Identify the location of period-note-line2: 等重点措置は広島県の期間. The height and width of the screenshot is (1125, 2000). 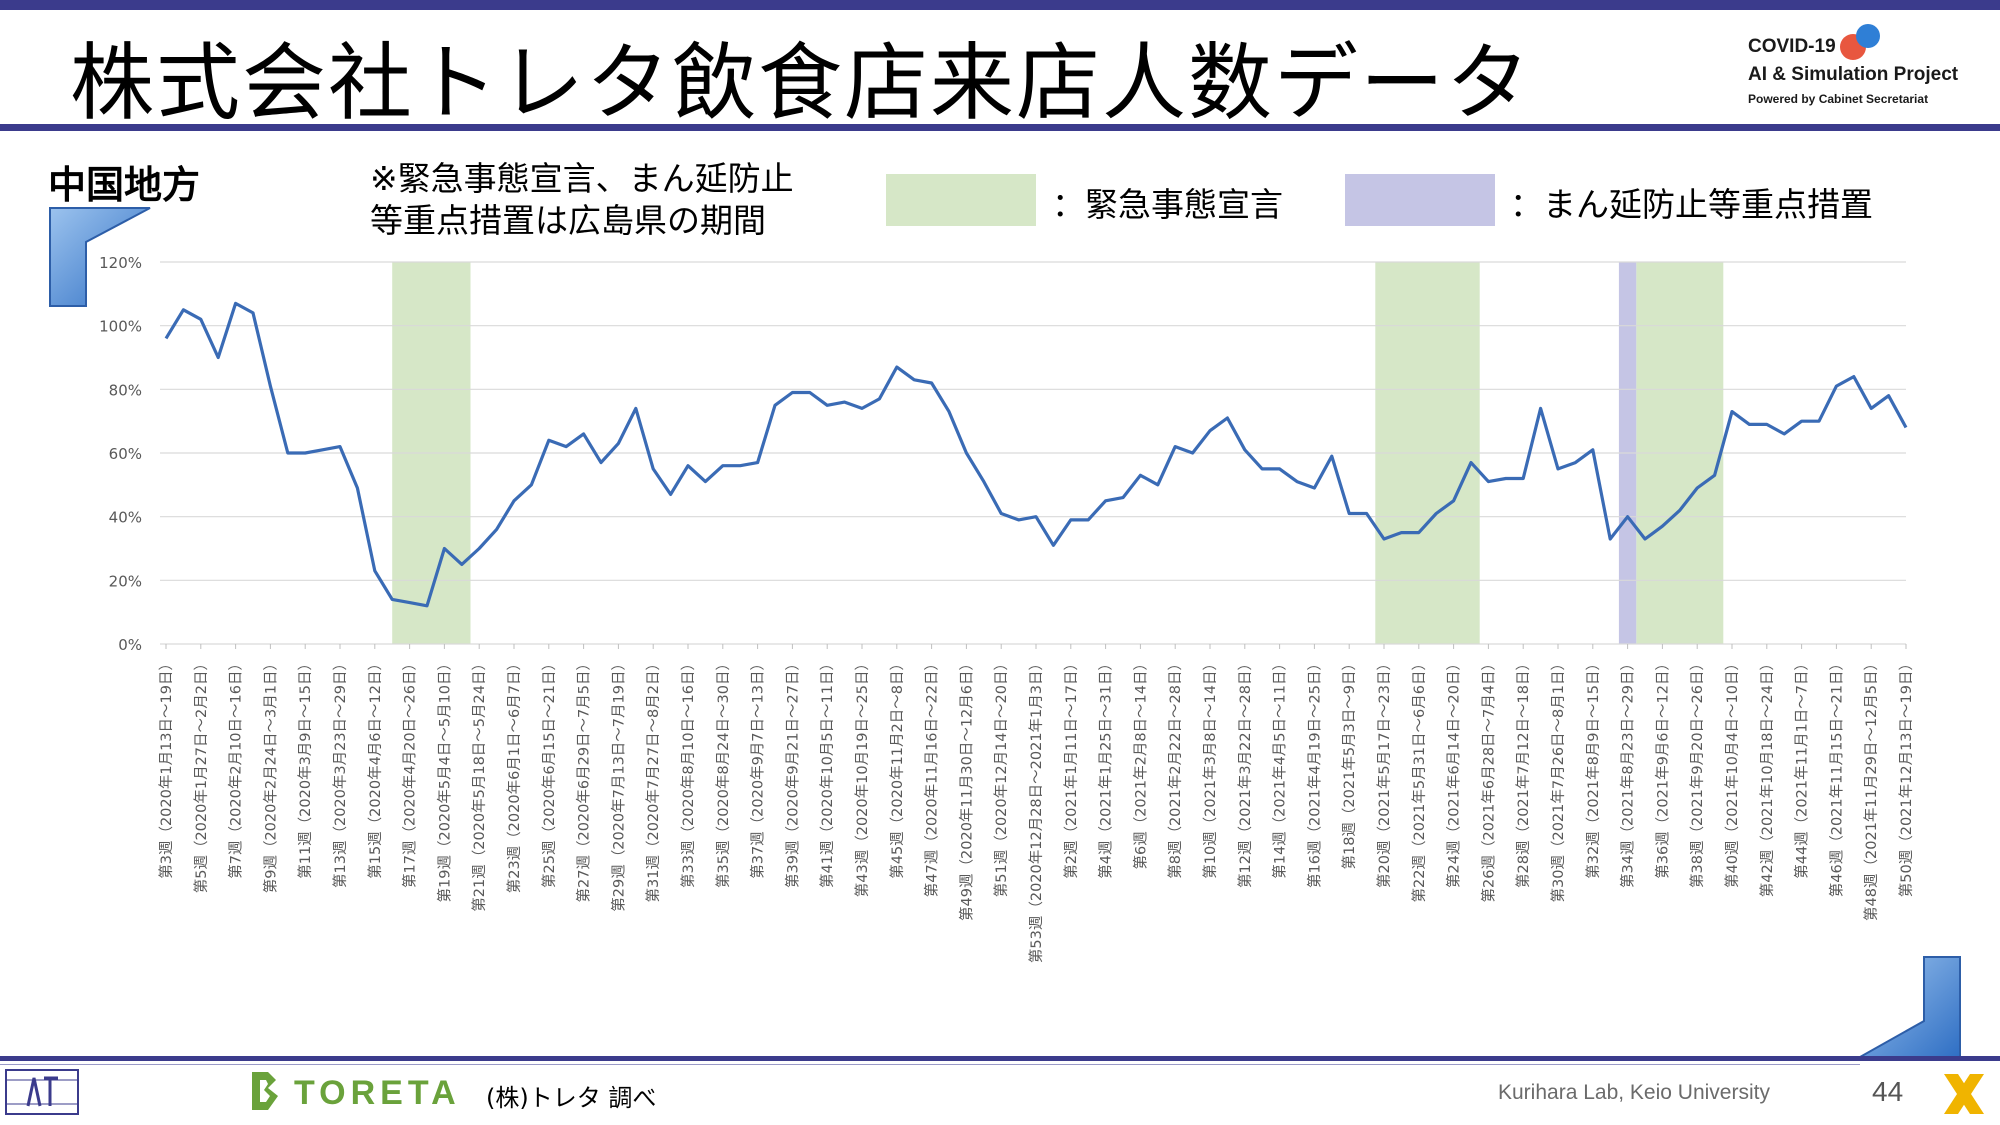
(568, 220).